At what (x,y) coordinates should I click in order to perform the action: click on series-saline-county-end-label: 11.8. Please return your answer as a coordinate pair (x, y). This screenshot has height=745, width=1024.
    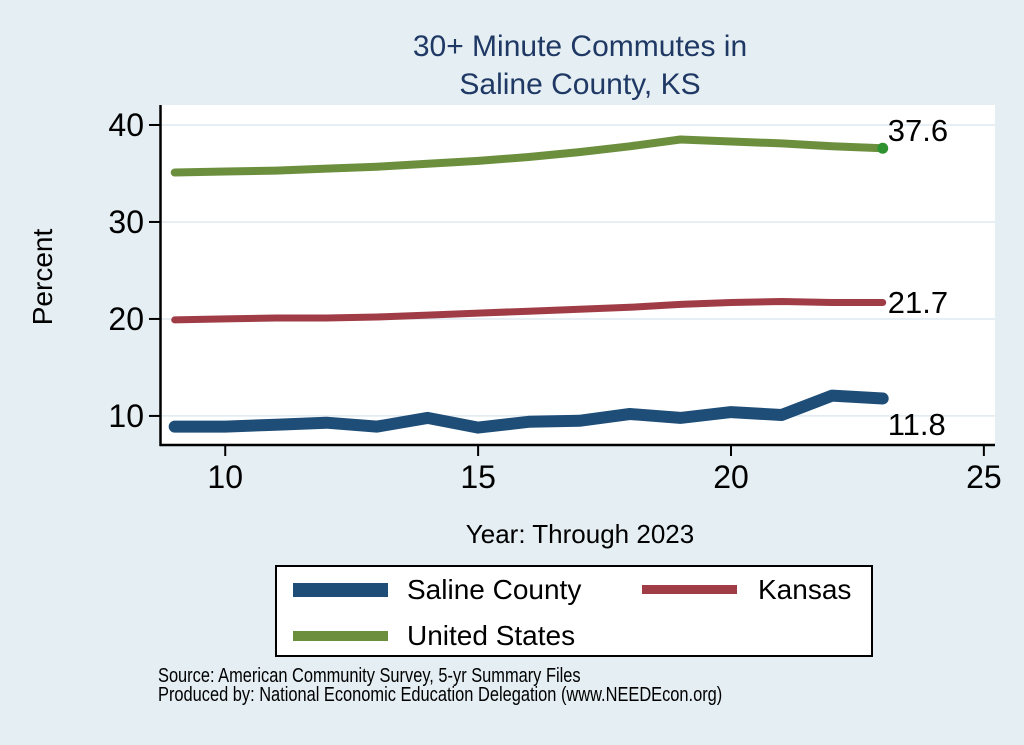
    Looking at the image, I should click on (917, 424).